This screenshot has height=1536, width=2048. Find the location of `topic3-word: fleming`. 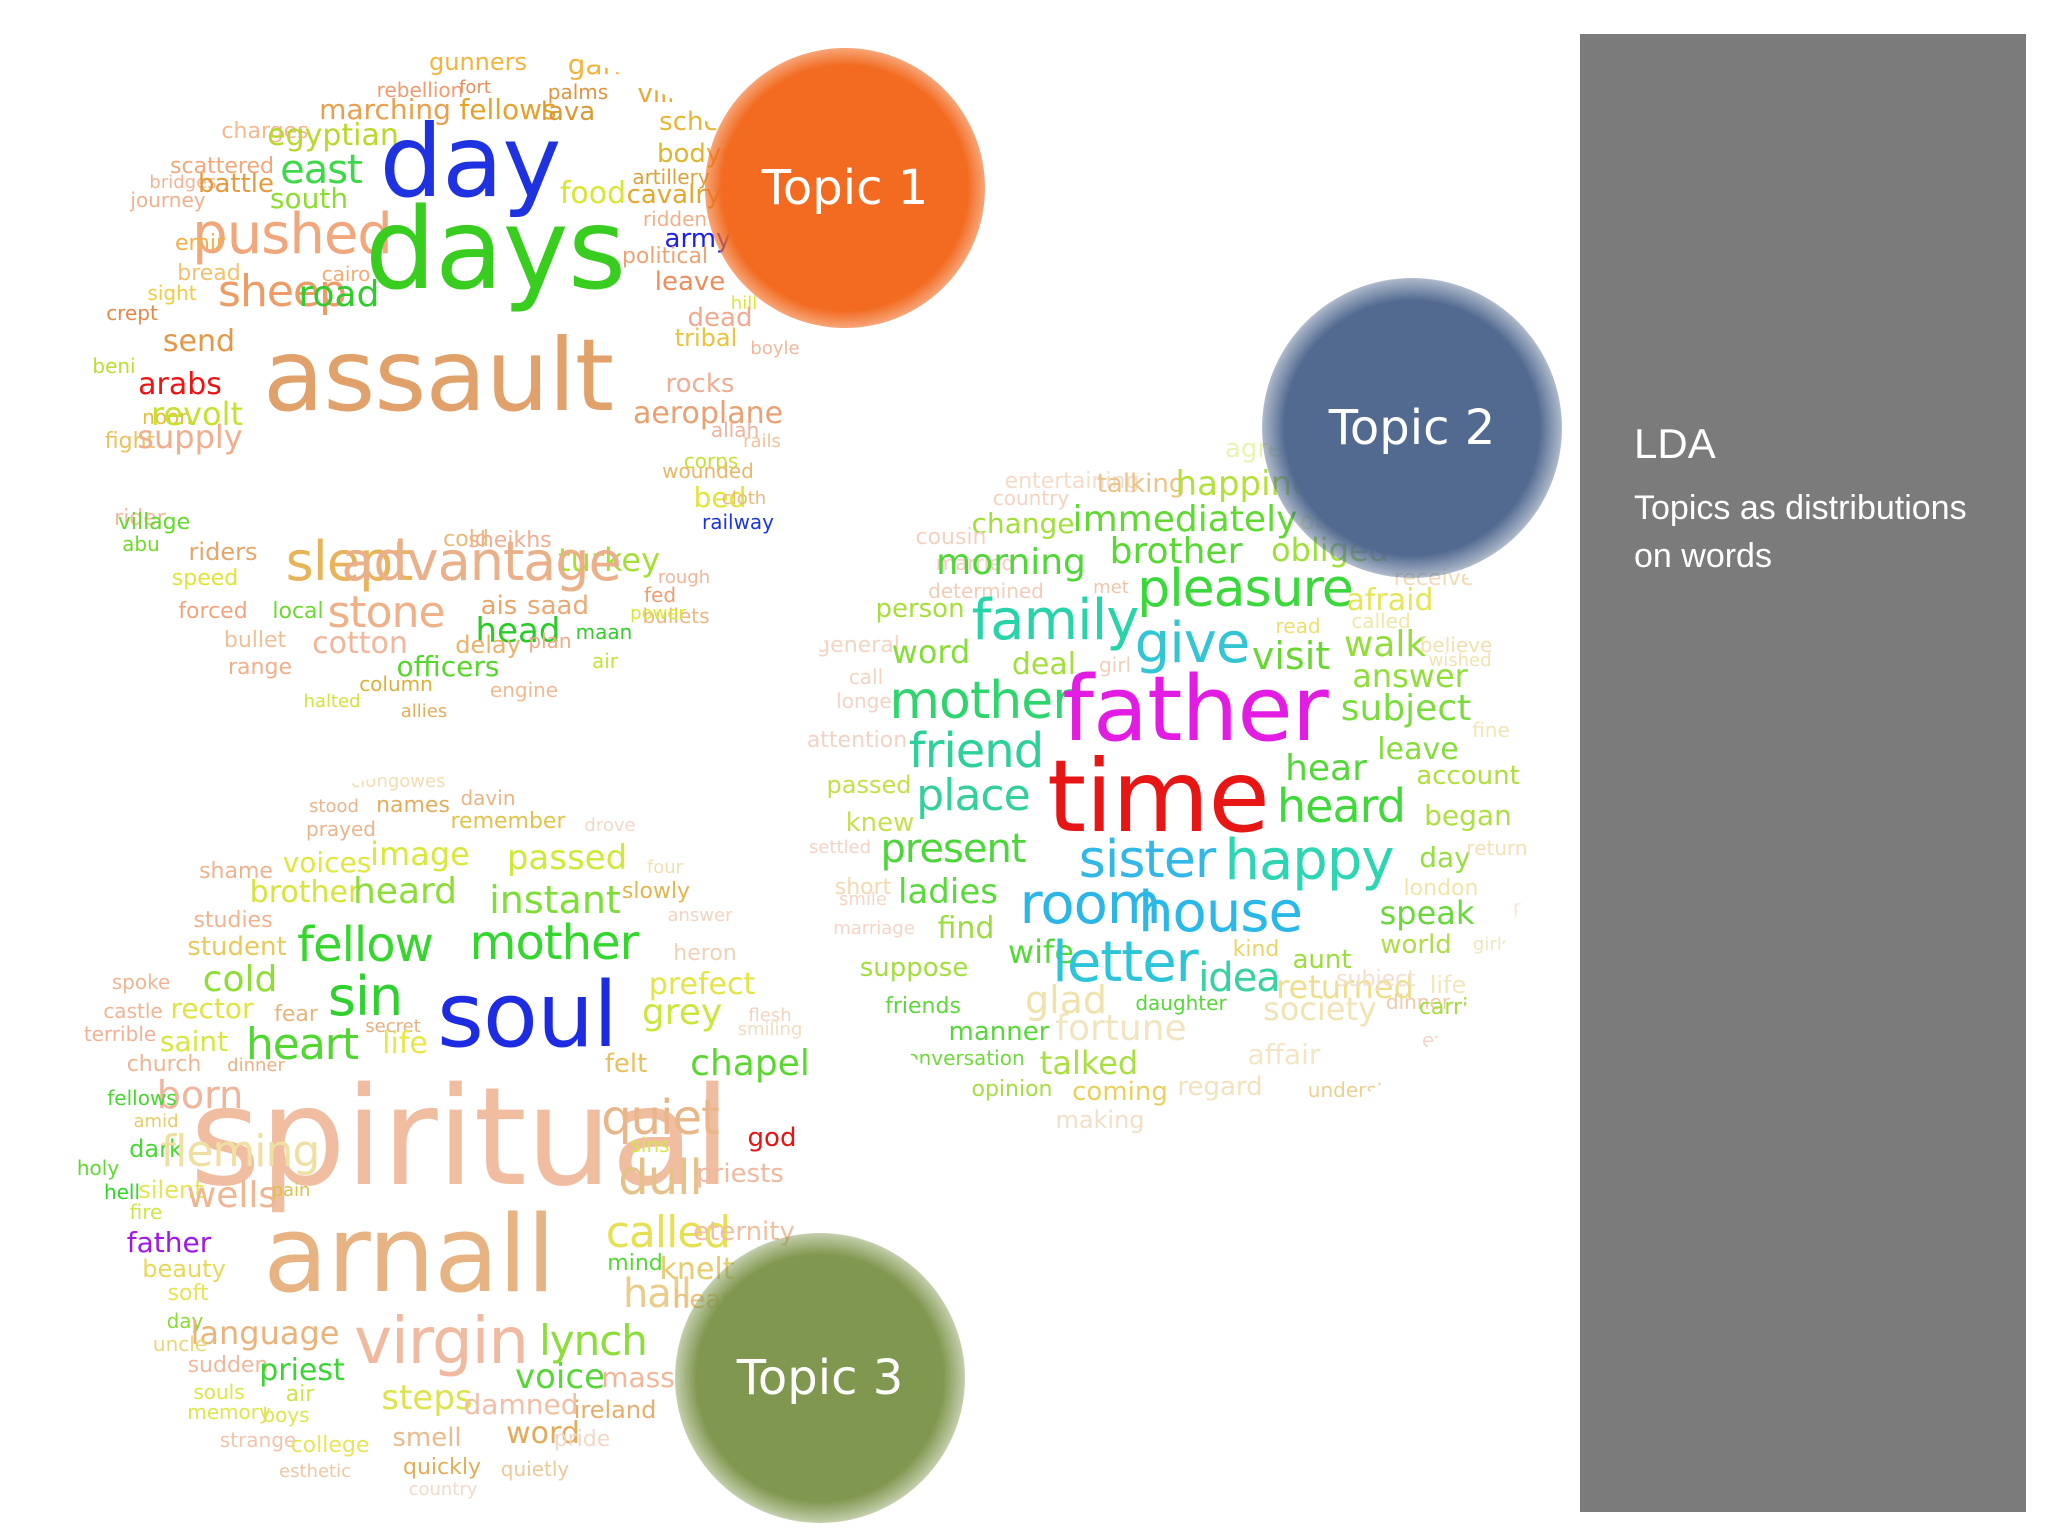

topic3-word: fleming is located at coordinates (240, 1151).